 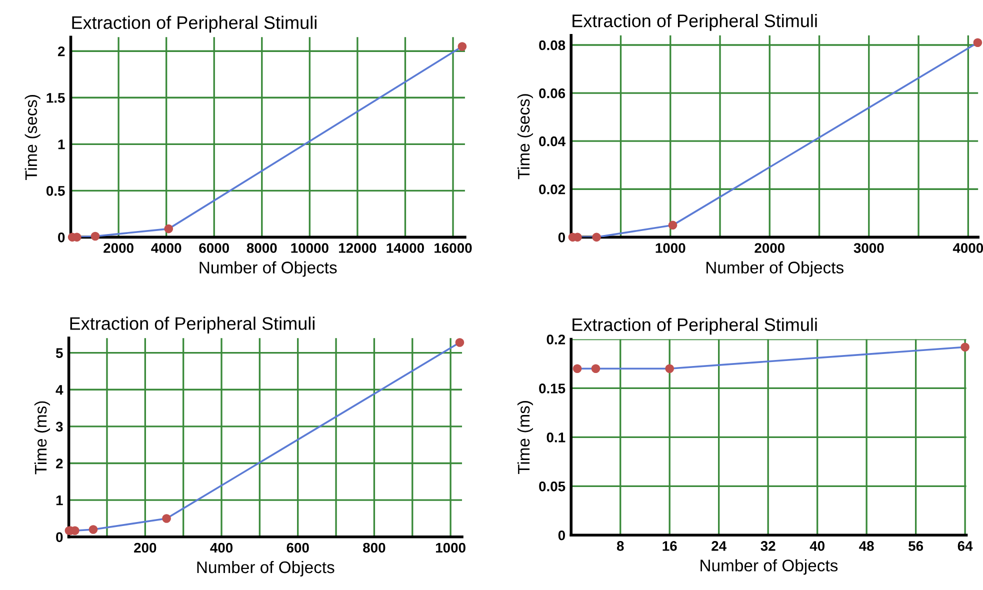 I want to click on y-tick-label: 0.05, so click(x=552, y=486).